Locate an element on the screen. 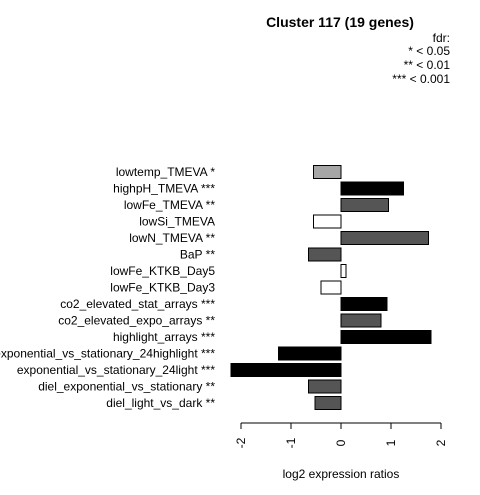 The width and height of the screenshot is (480, 495). category-label-4: lowSi_TMEVA is located at coordinates (177, 222).